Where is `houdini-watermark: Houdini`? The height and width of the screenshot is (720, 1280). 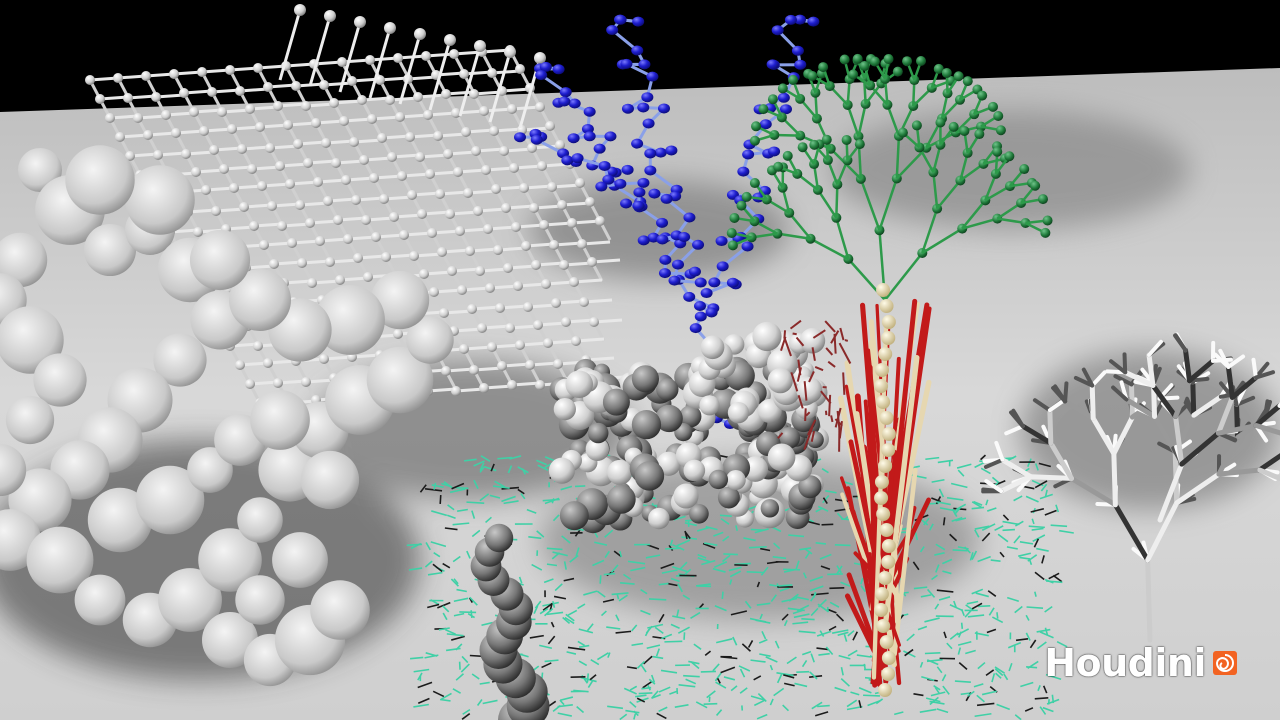
houdini-watermark: Houdini is located at coordinates (1141, 663).